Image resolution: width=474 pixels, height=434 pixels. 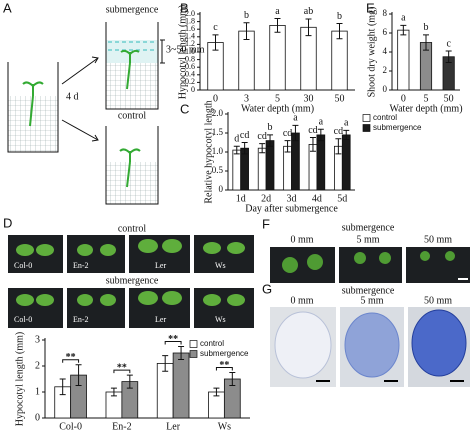 What do you see at coordinates (132, 115) in the screenshot?
I see `condition-label: control` at bounding box center [132, 115].